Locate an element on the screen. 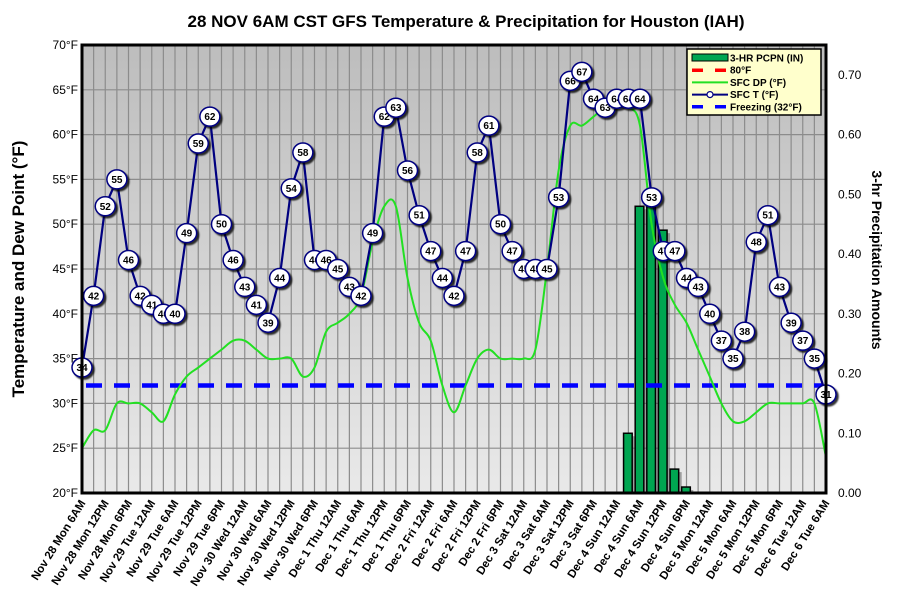 Image resolution: width=903 pixels, height=613 pixels. temperature-point: 41 is located at coordinates (256, 305).